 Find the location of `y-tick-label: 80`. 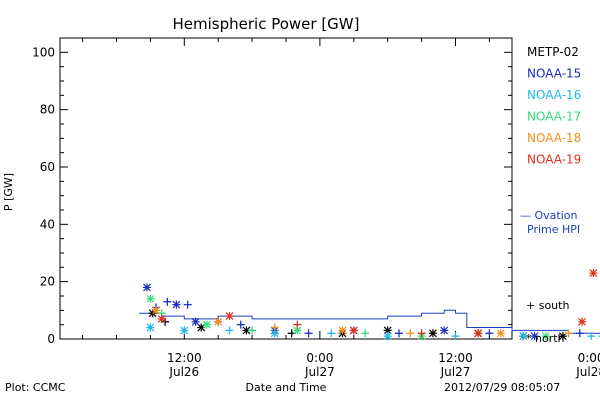

y-tick-label: 80 is located at coordinates (47, 110).